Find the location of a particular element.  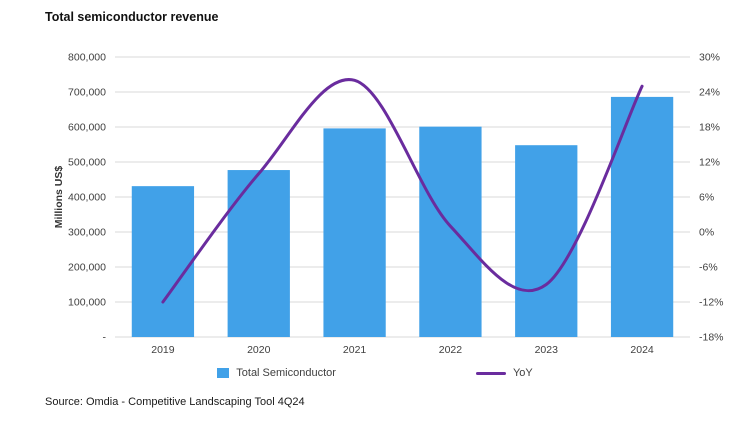

x-axis-label-2024: 2024 is located at coordinates (642, 350).